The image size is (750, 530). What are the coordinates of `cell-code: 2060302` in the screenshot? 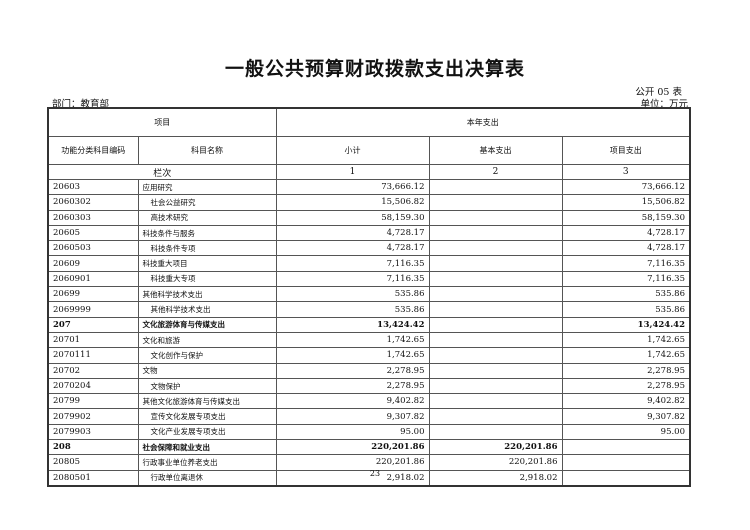 It's located at (93, 202).